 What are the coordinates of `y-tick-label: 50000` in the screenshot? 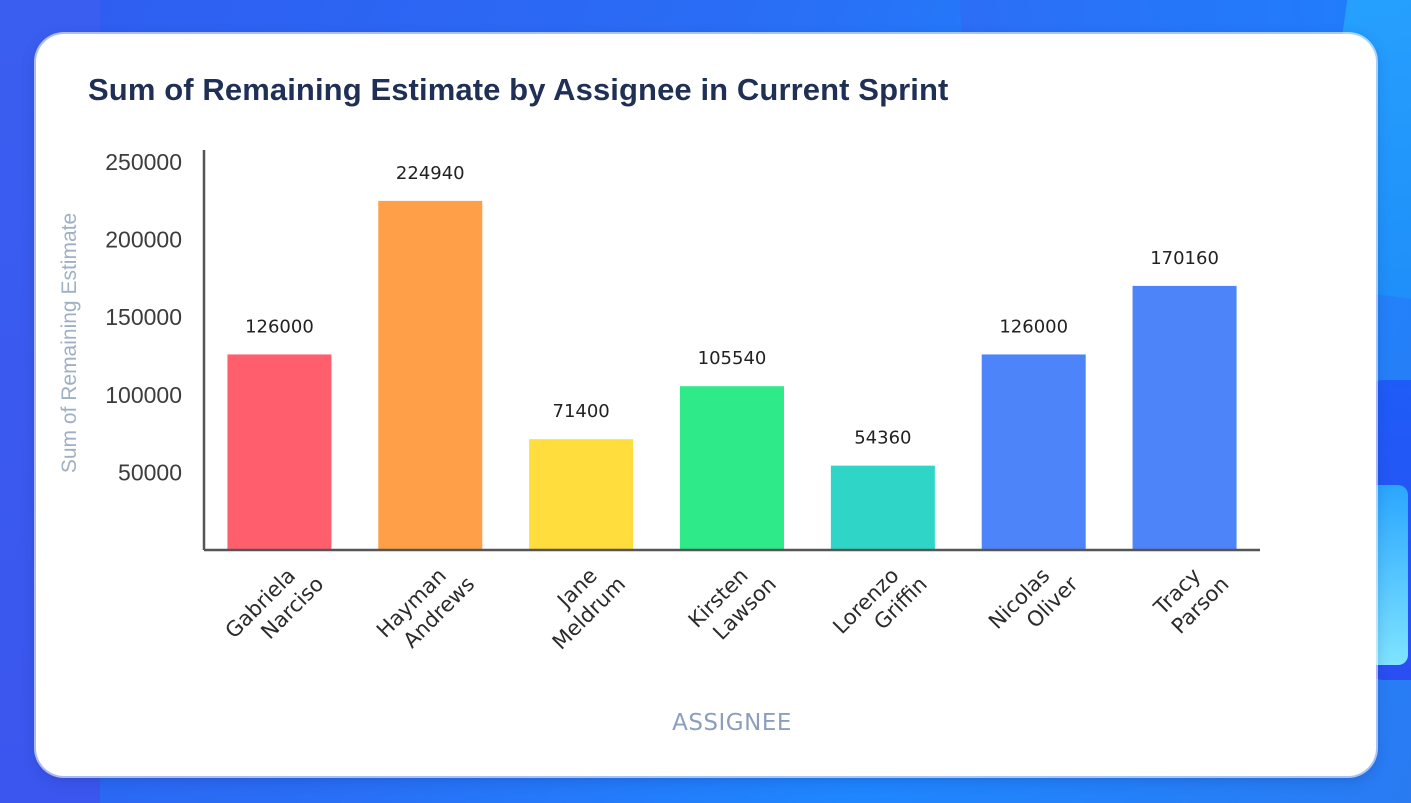 It's located at (150, 472).